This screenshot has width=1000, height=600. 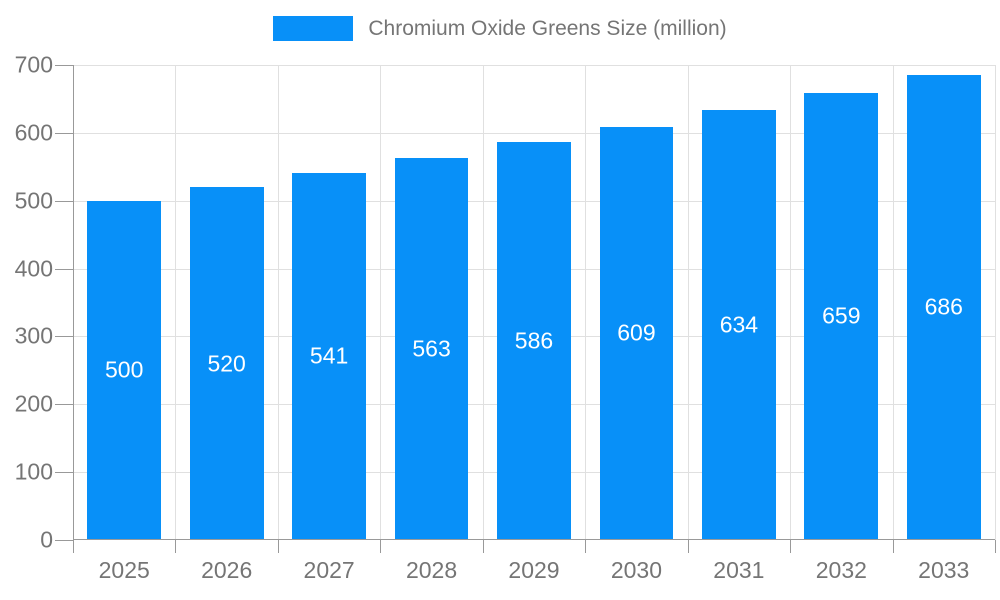 I want to click on bar: 563, so click(x=431, y=348).